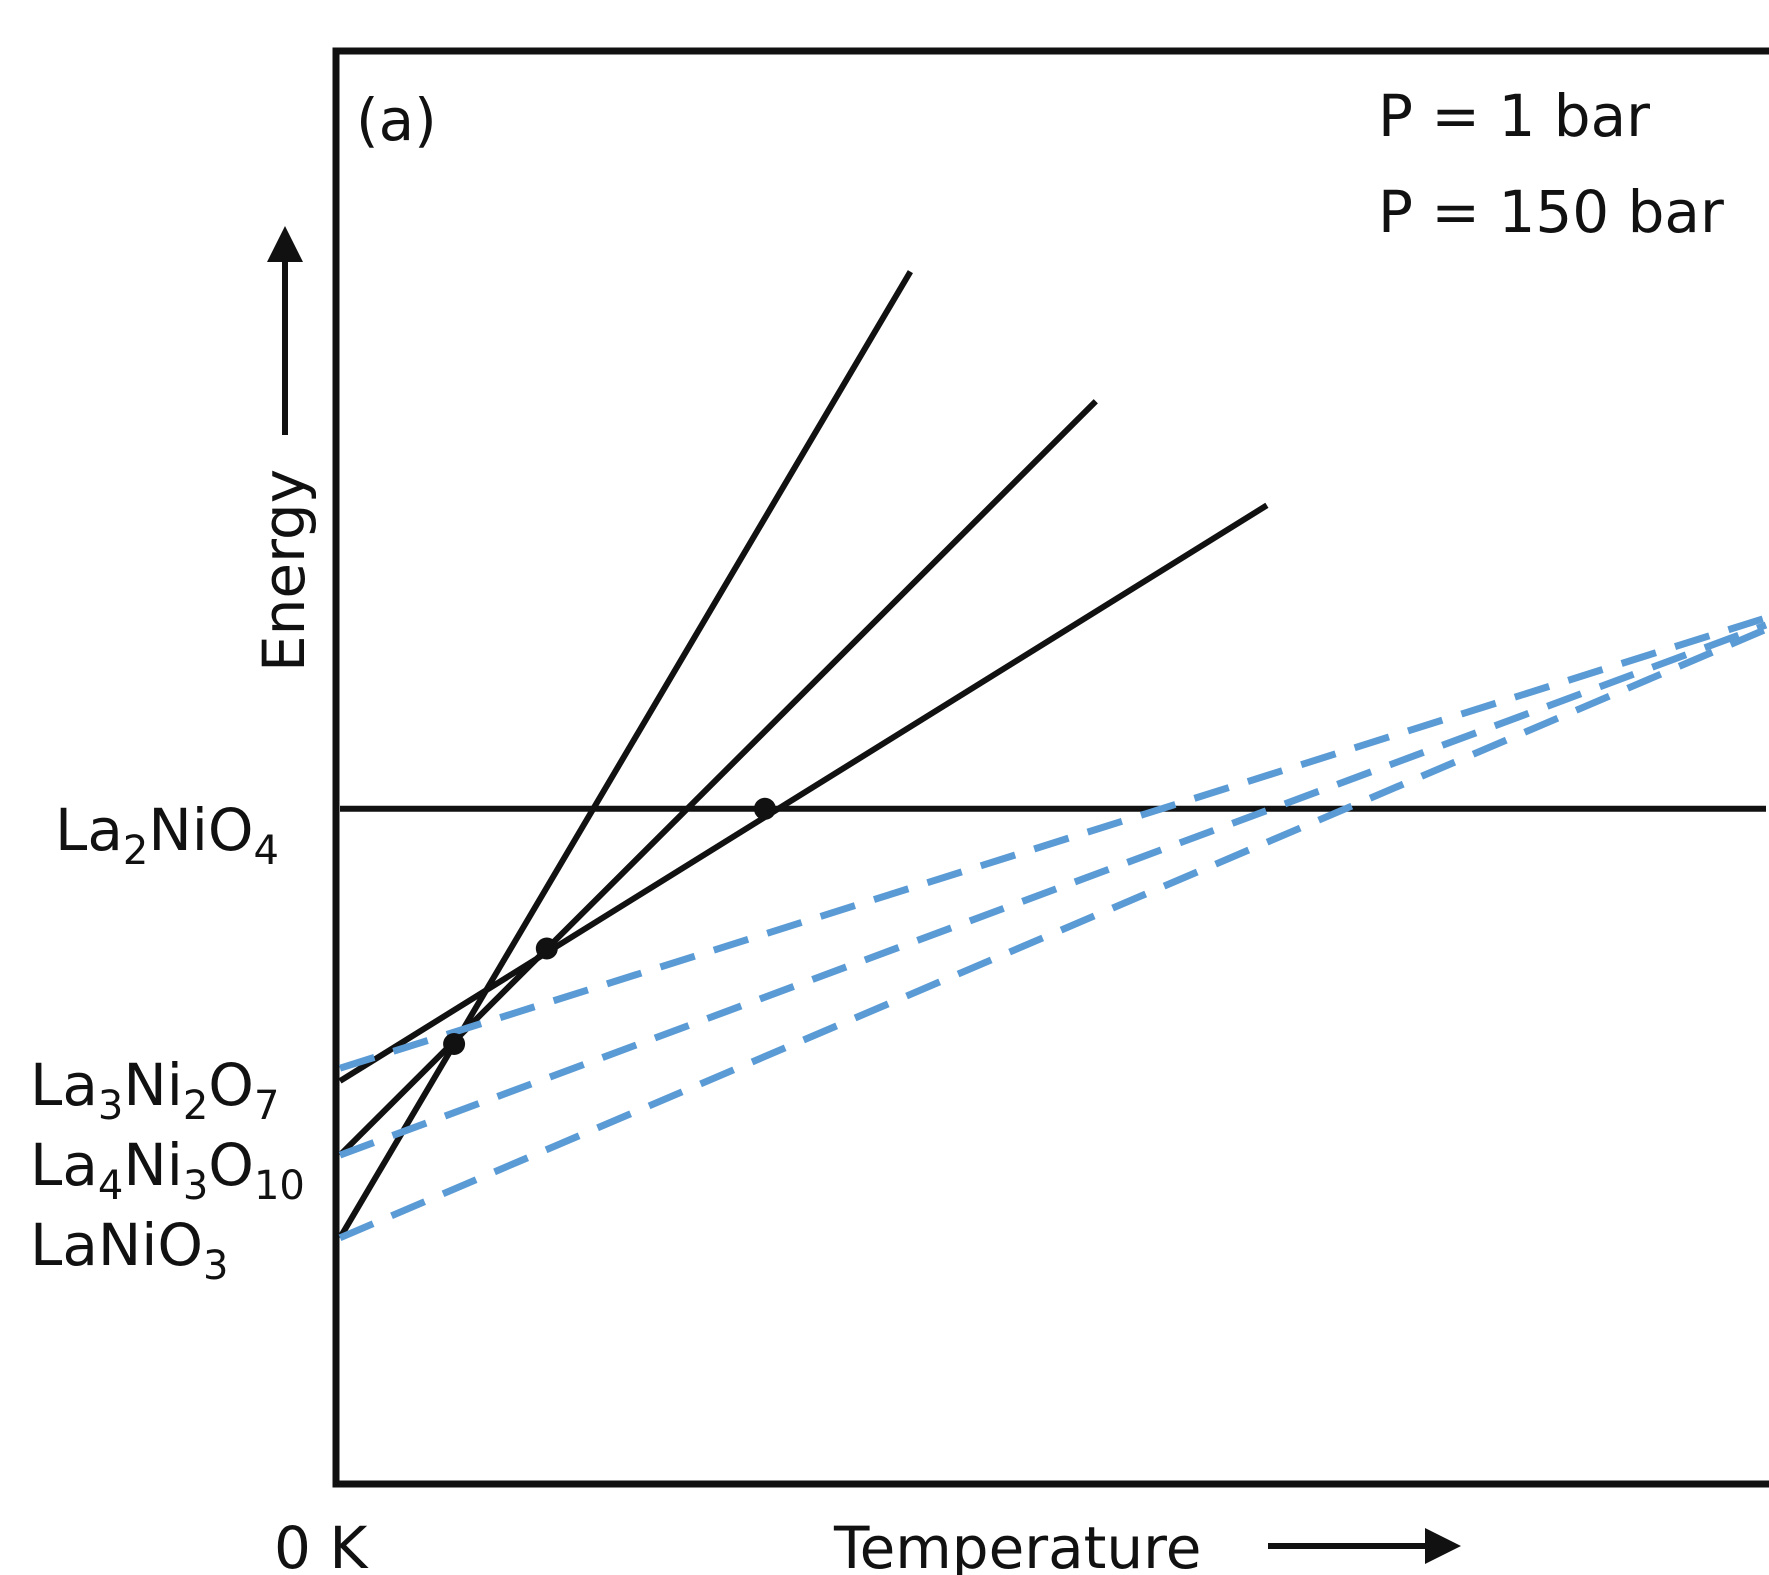 The width and height of the screenshot is (1769, 1575). I want to click on x-axis-label-group: Temperature, so click(1147, 1544).